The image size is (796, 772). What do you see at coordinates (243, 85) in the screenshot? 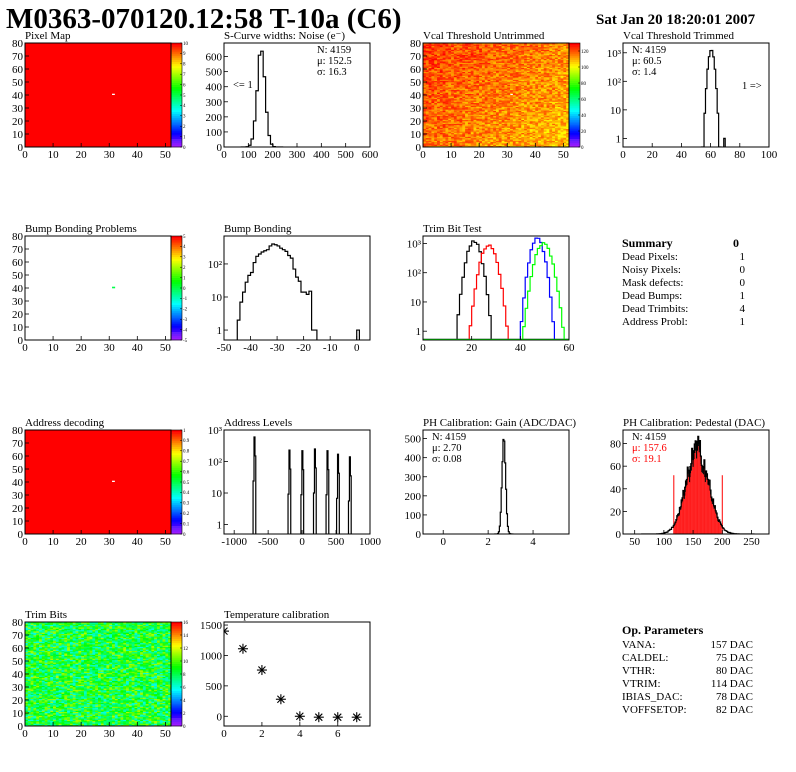
I see `overflow-annotation: <= 1` at bounding box center [243, 85].